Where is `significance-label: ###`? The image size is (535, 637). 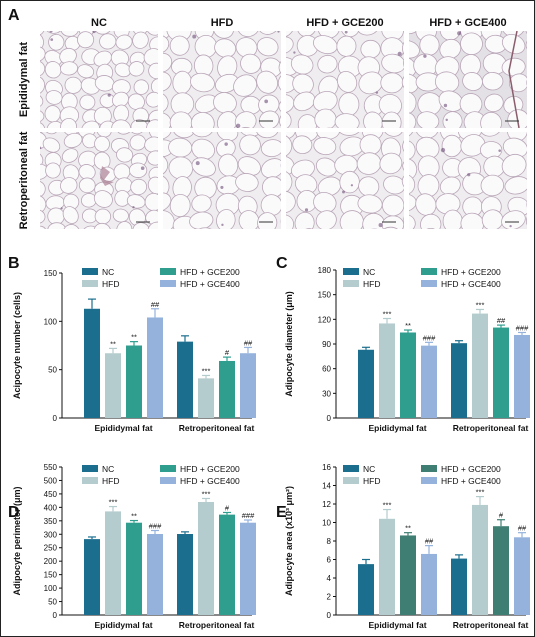 significance-label: ### is located at coordinates (248, 515).